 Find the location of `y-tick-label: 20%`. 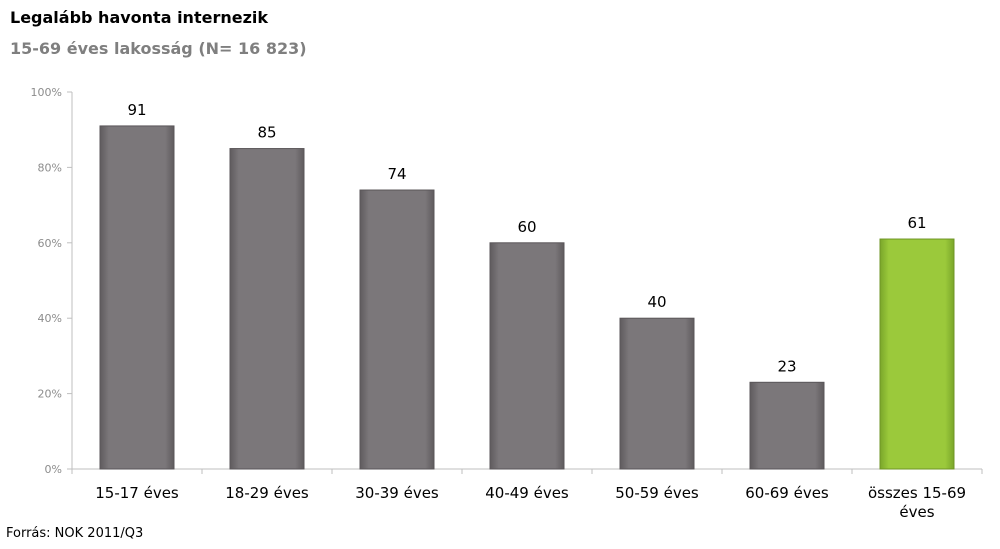

y-tick-label: 20% is located at coordinates (50, 394).